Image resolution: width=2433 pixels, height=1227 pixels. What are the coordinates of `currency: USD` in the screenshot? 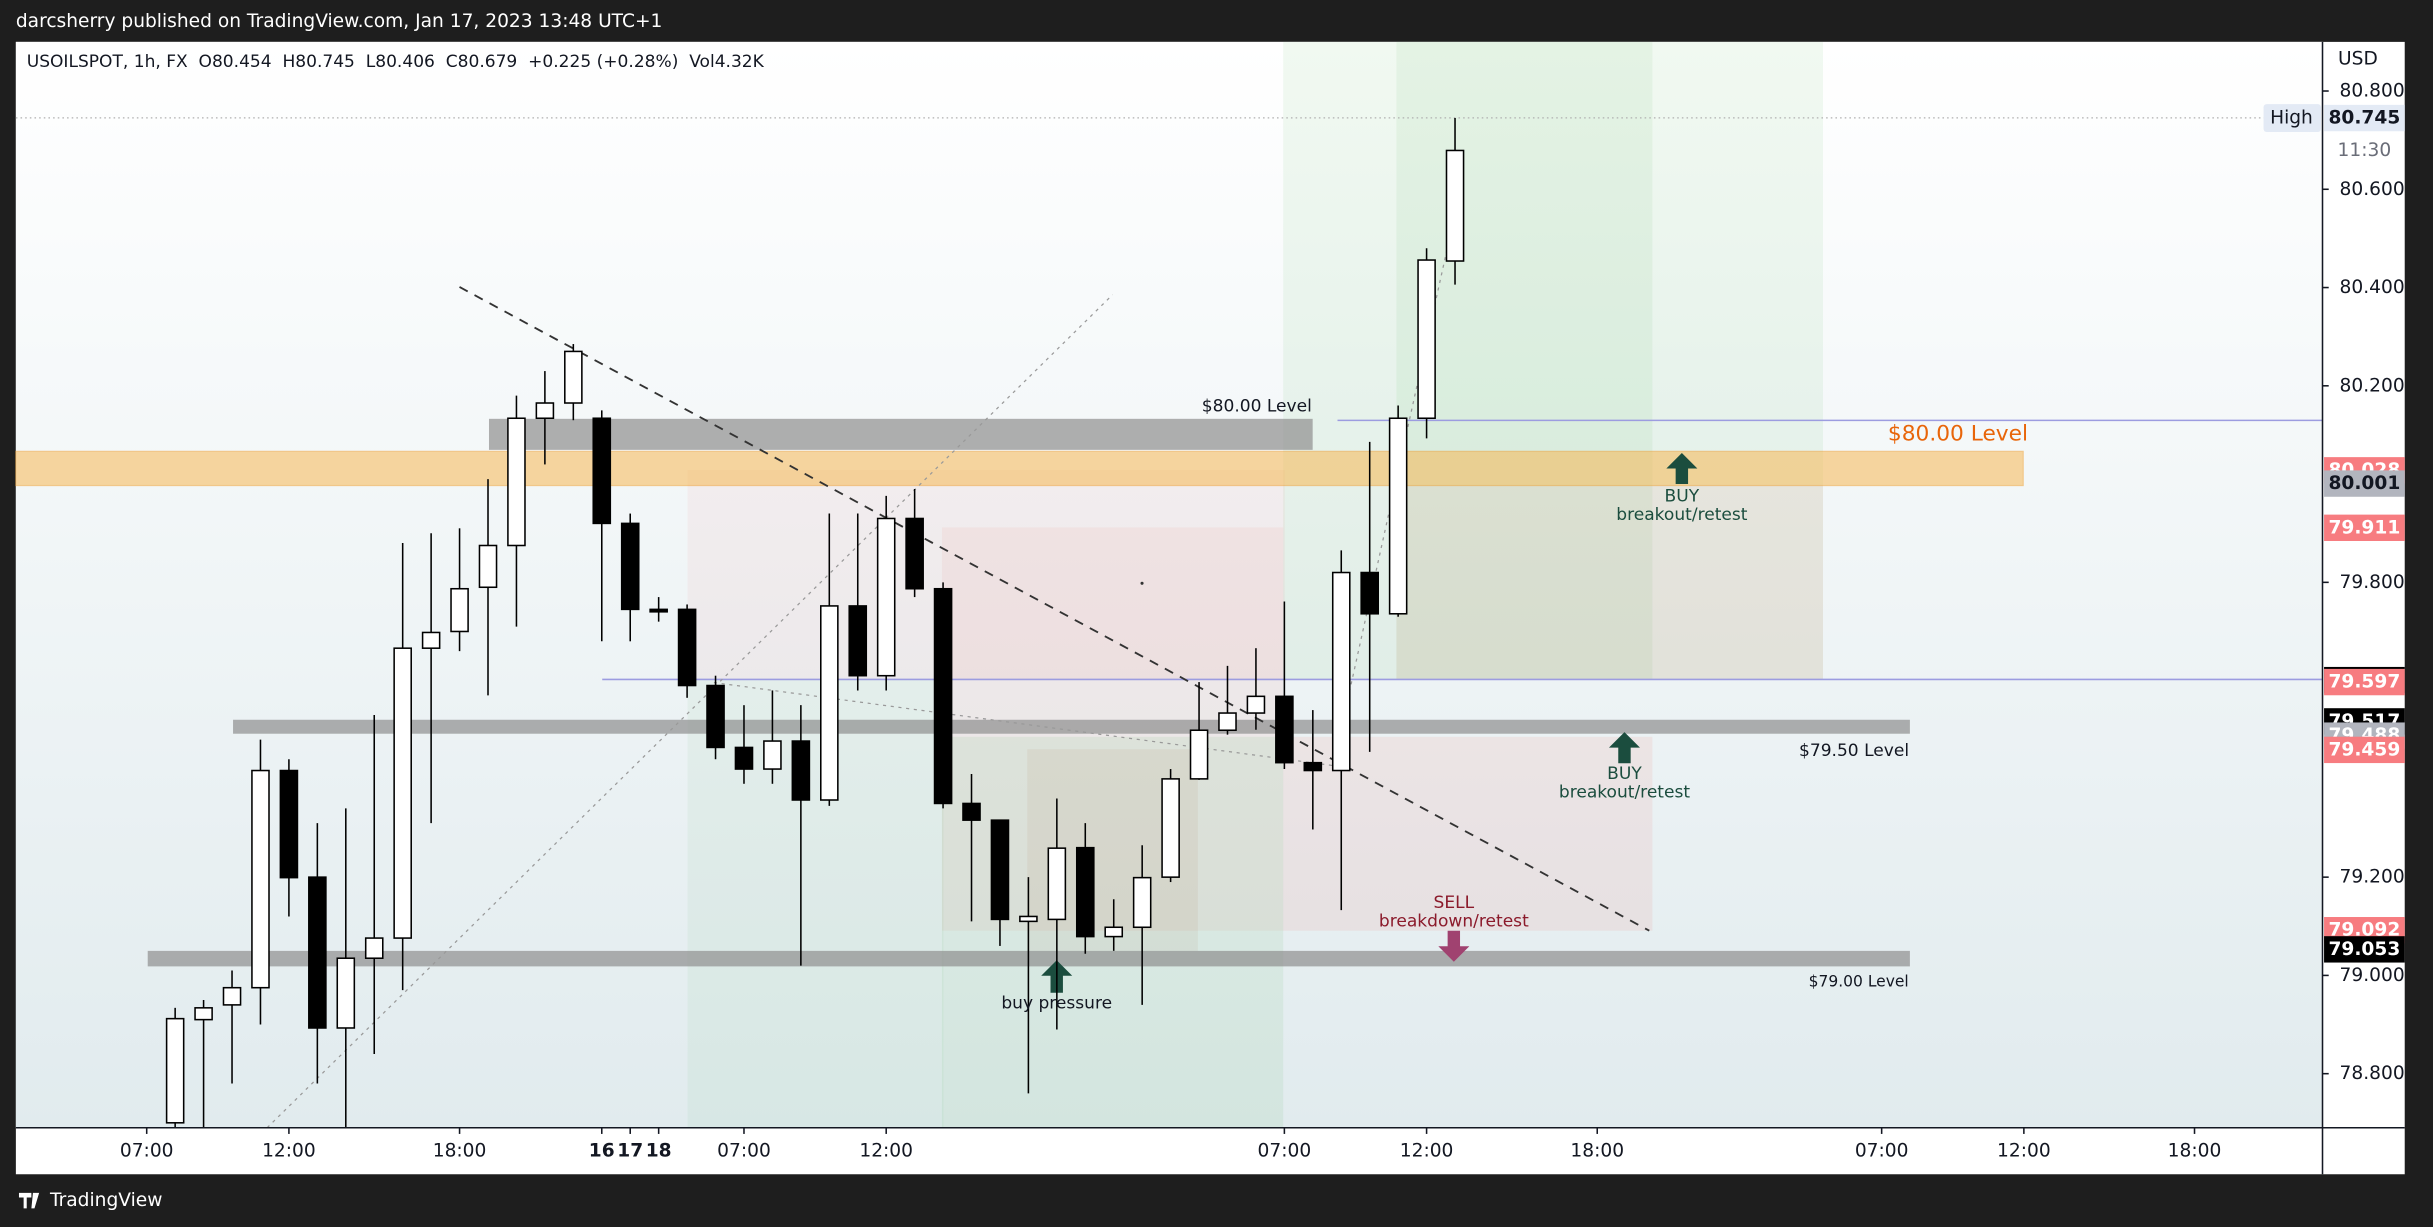 It's located at (2358, 58).